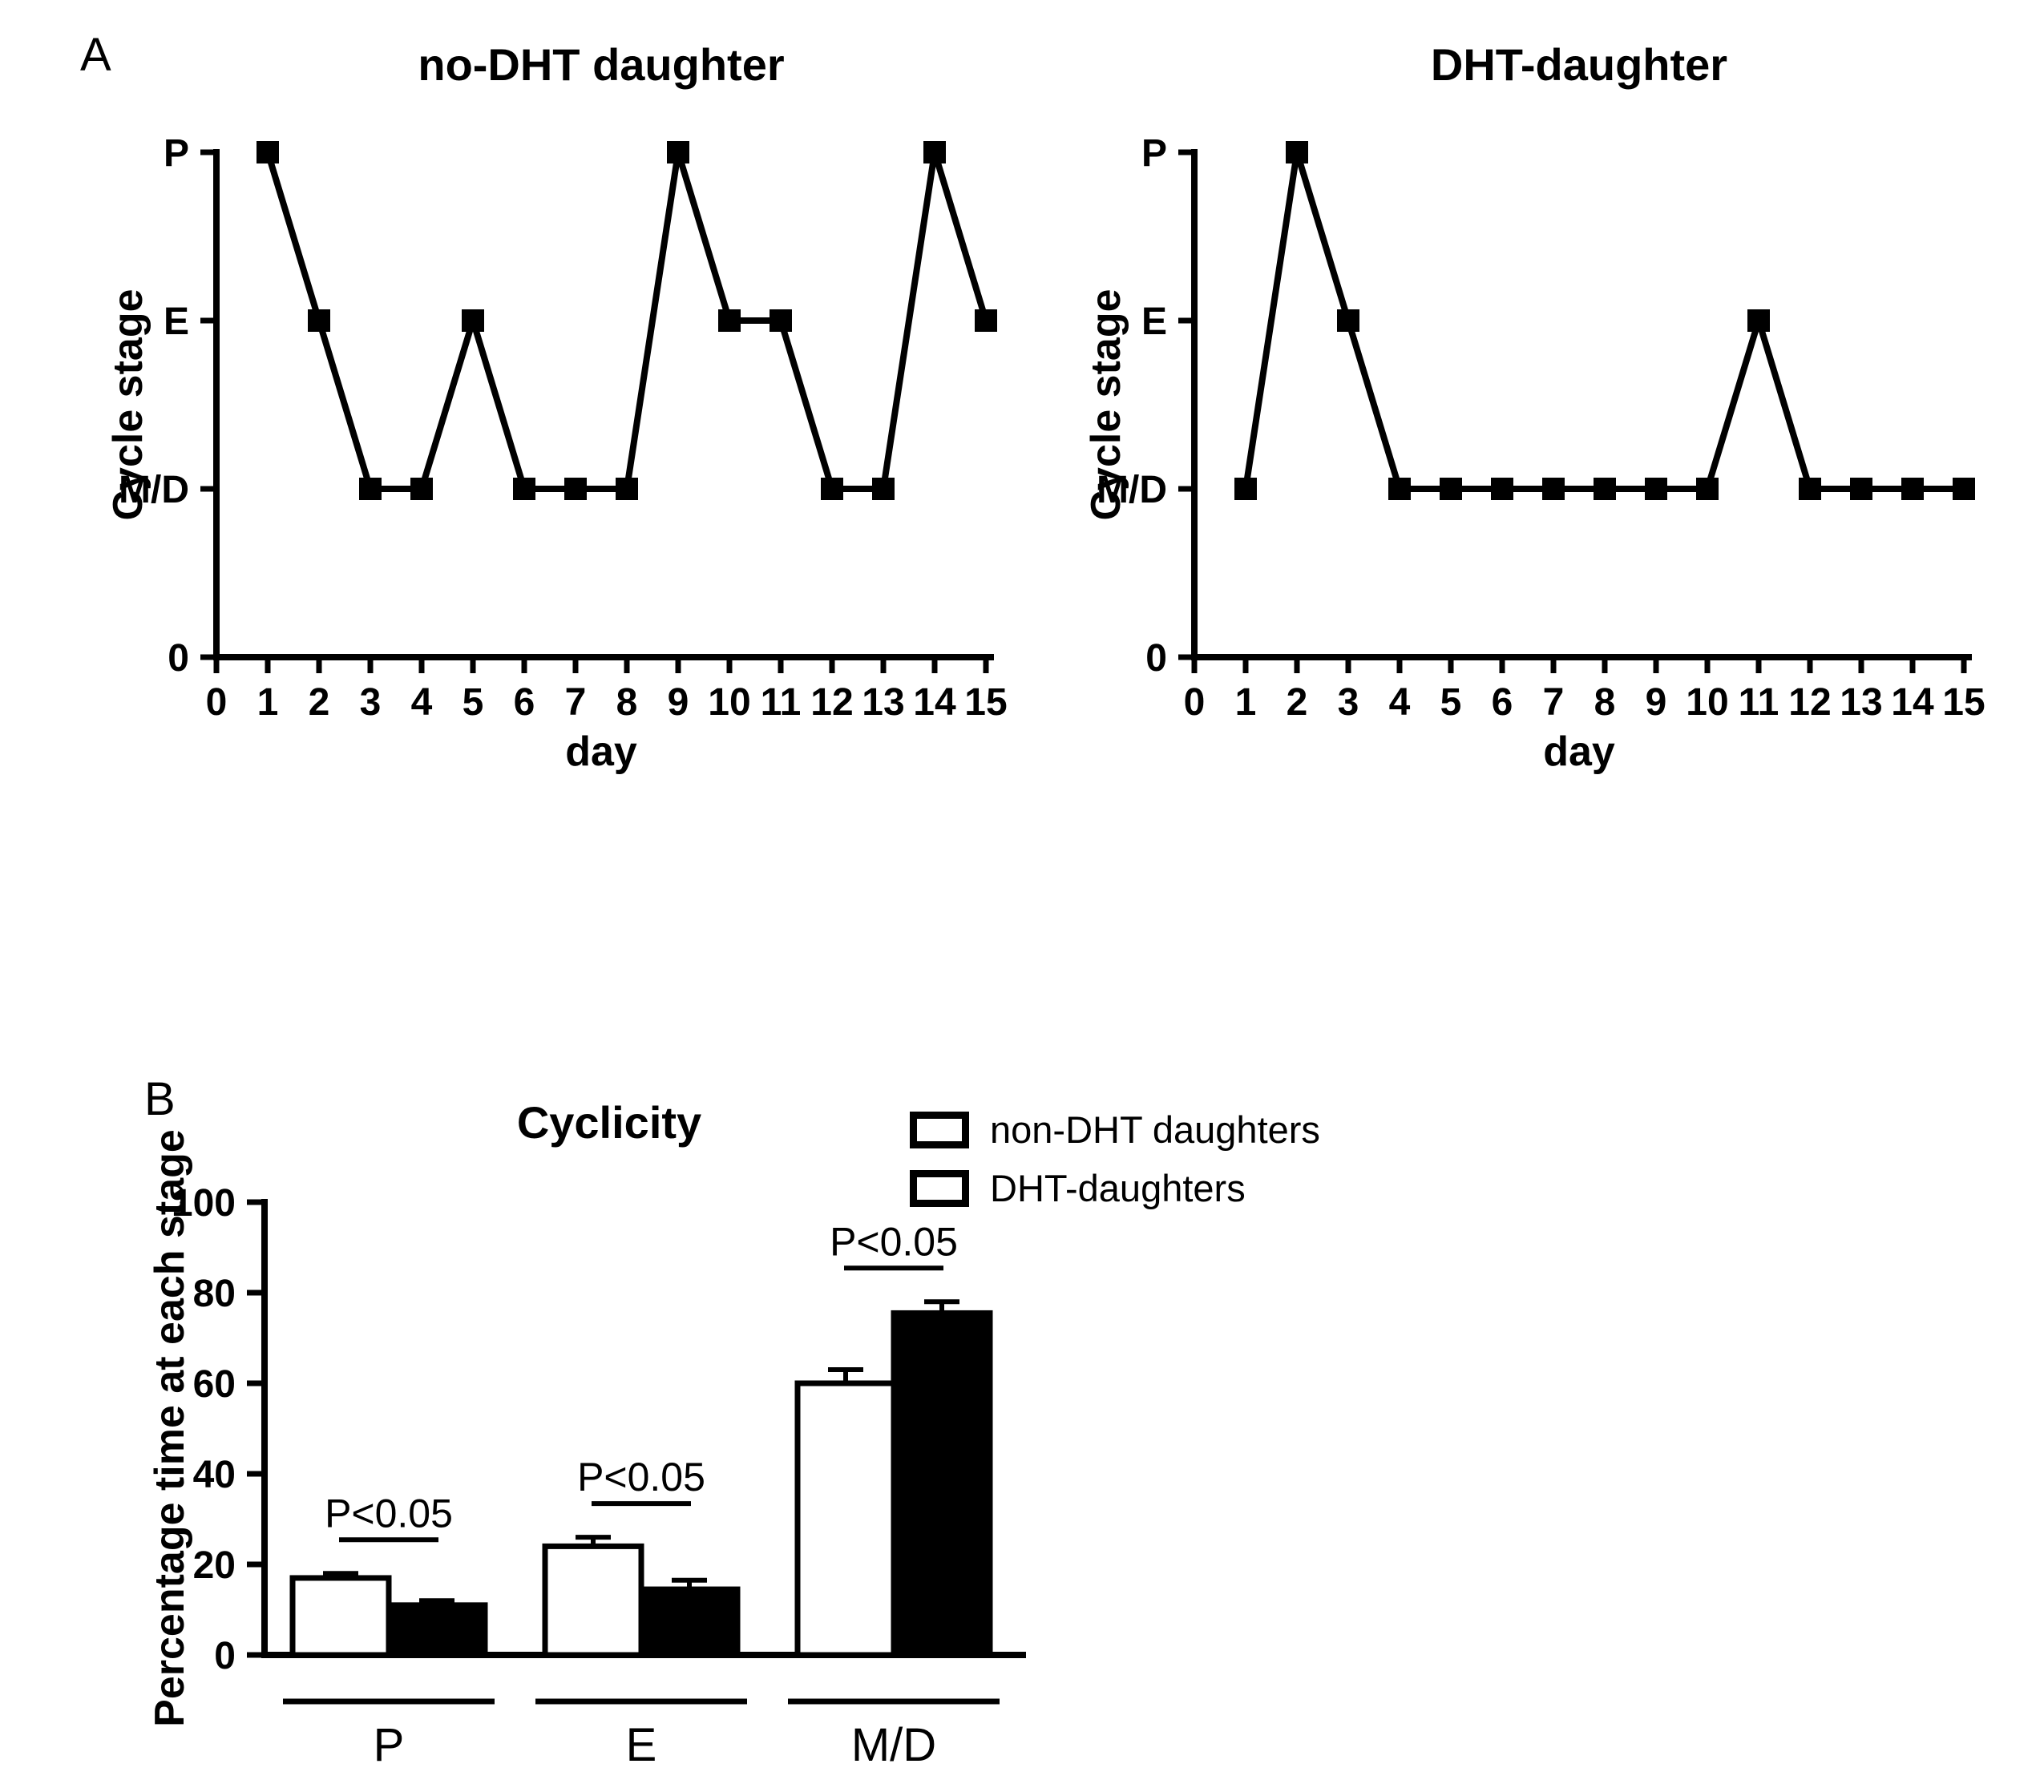 Image resolution: width=2044 pixels, height=1792 pixels. Describe the element at coordinates (1579, 65) in the screenshot. I see `chart-title: DHT-daughter` at that location.